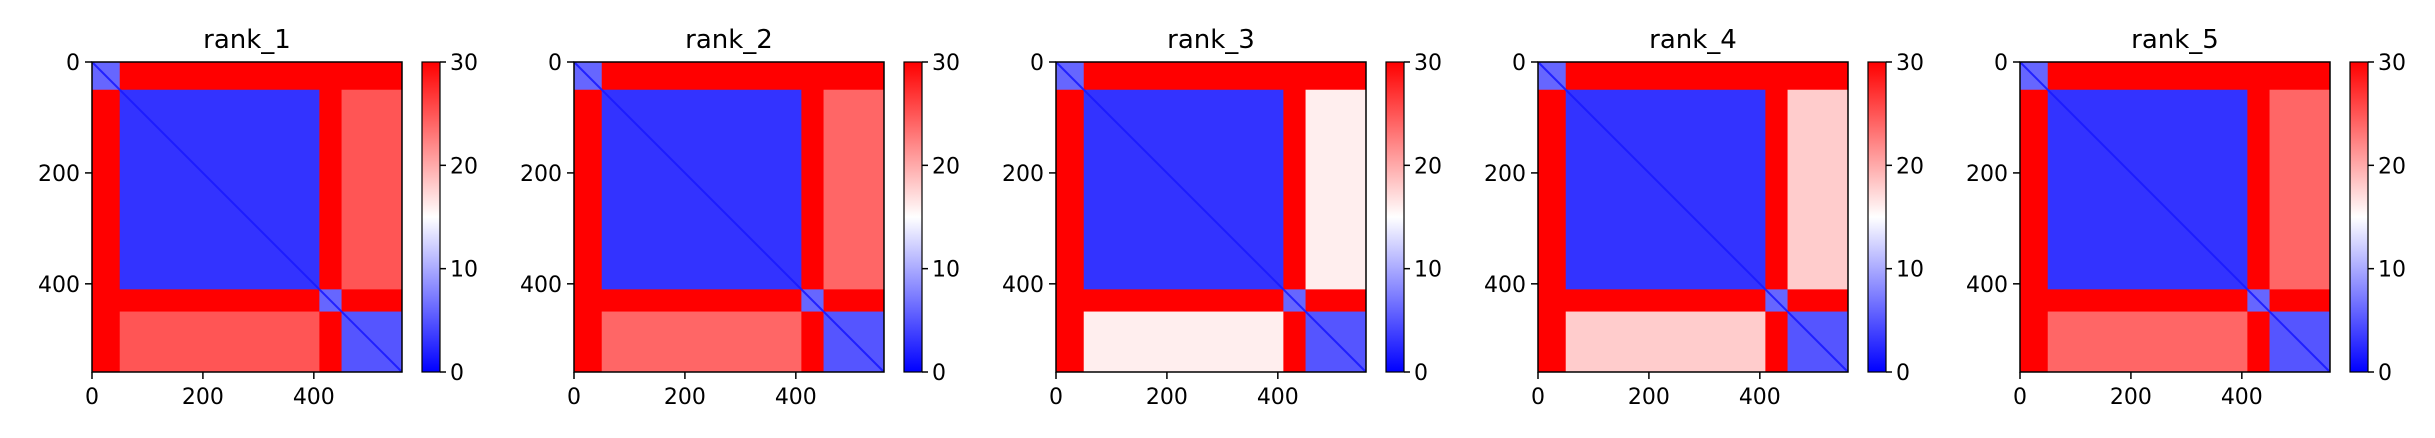  Describe the element at coordinates (2175, 40) in the screenshot. I see `panel-title: rank_5` at that location.